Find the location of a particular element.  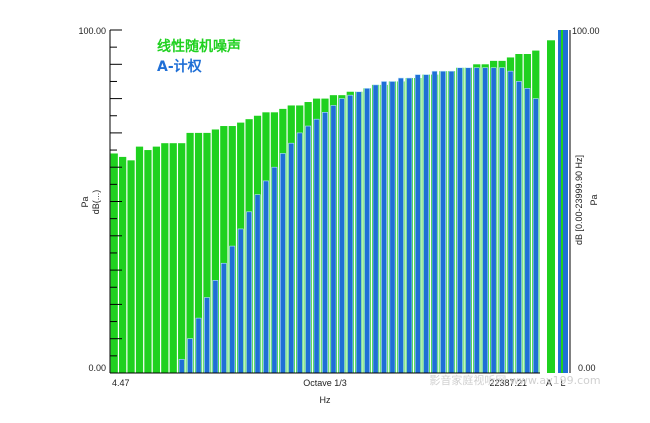

side-bar-stripe is located at coordinates (562, 201).